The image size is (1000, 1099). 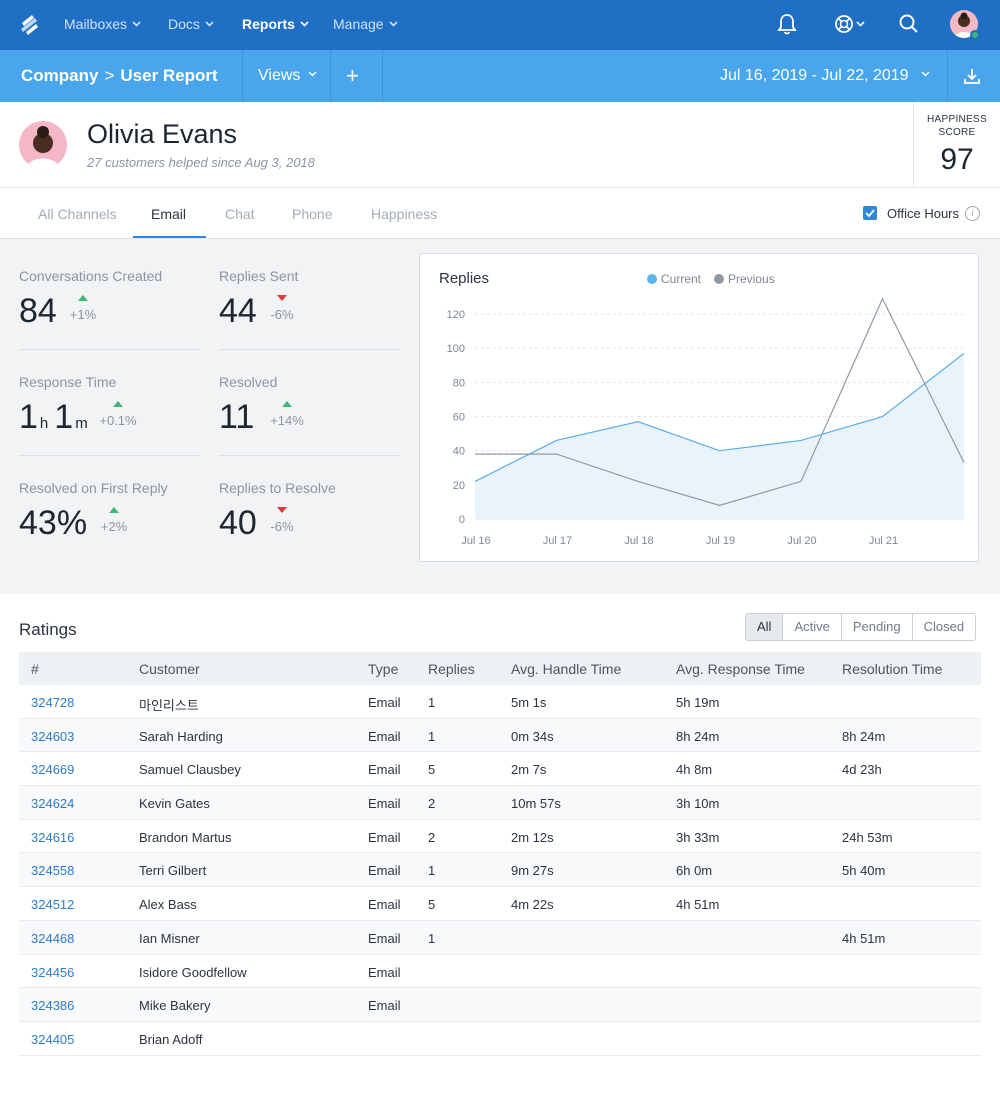 I want to click on tab-happiness: Happiness, so click(x=404, y=214).